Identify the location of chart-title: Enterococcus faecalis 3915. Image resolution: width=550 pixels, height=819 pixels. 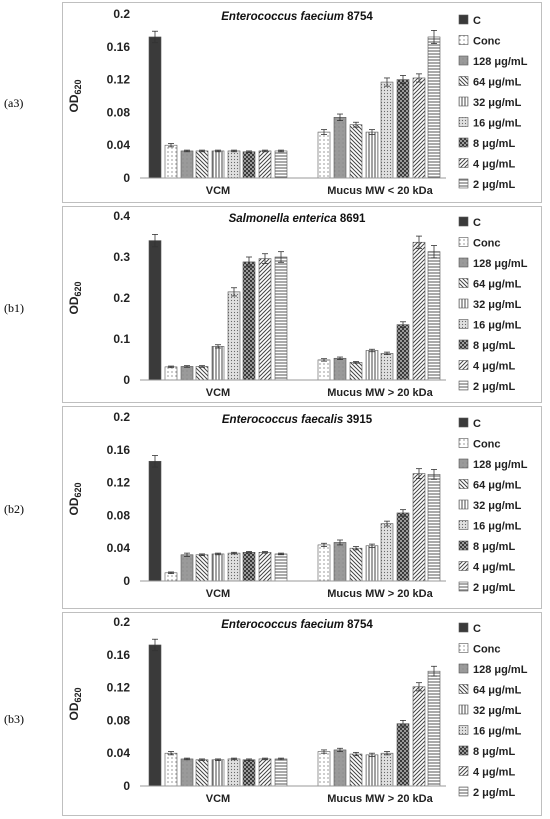
(297, 420).